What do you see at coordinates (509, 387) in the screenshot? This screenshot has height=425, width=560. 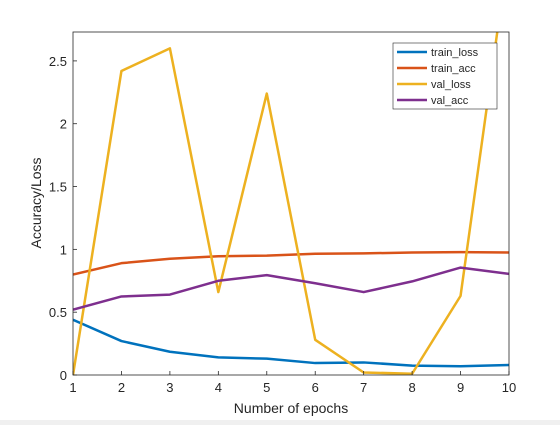 I see `x-tick-label: 10` at bounding box center [509, 387].